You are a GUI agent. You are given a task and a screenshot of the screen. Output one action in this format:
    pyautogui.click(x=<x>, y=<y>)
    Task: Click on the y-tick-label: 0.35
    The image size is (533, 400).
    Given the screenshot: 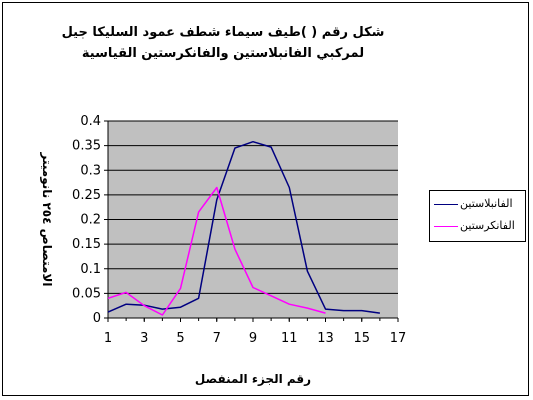 What is the action you would take?
    pyautogui.click(x=86, y=146)
    